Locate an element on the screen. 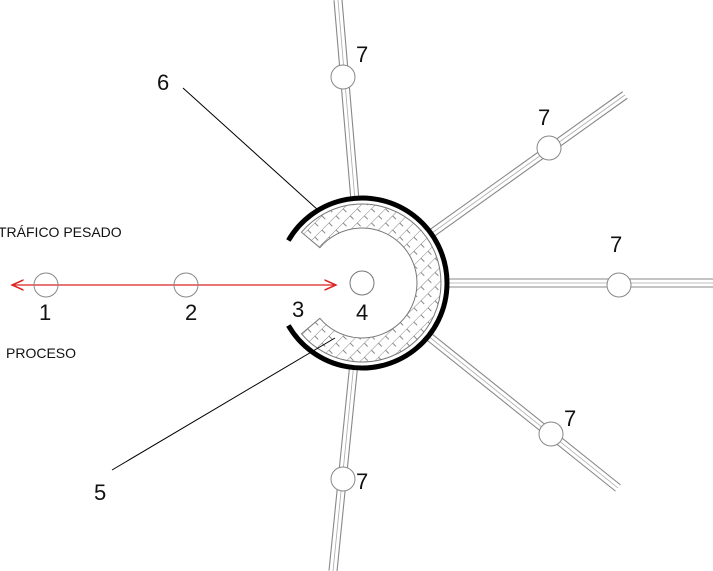 This screenshot has height=571, width=713. outer-ring is located at coordinates (368, 283).